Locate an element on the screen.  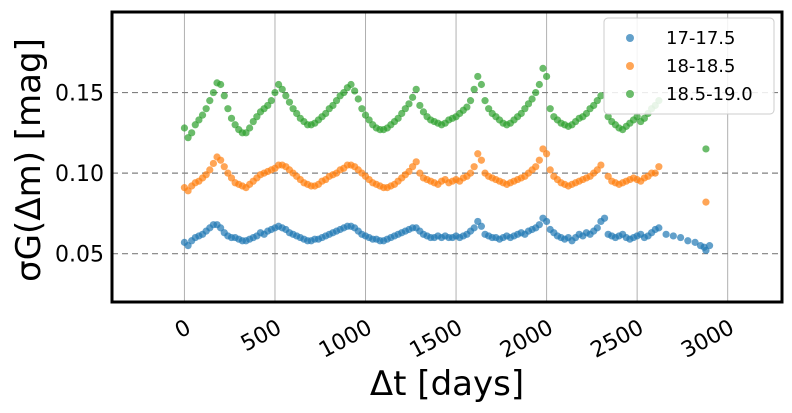
x-tick-label: 1500 is located at coordinates (436, 339).